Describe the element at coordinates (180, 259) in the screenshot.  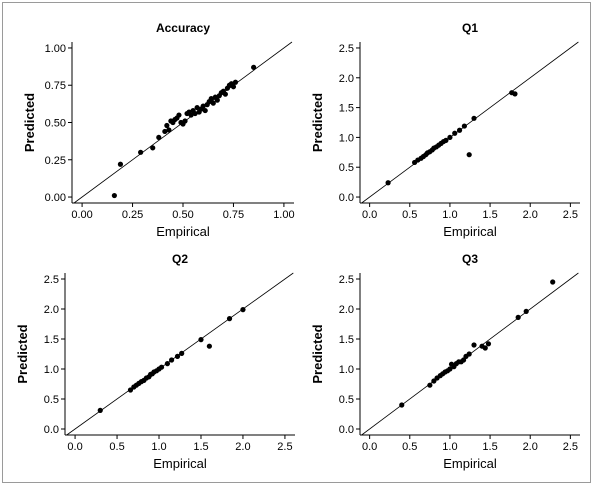
I see `panel-title: Q2` at that location.